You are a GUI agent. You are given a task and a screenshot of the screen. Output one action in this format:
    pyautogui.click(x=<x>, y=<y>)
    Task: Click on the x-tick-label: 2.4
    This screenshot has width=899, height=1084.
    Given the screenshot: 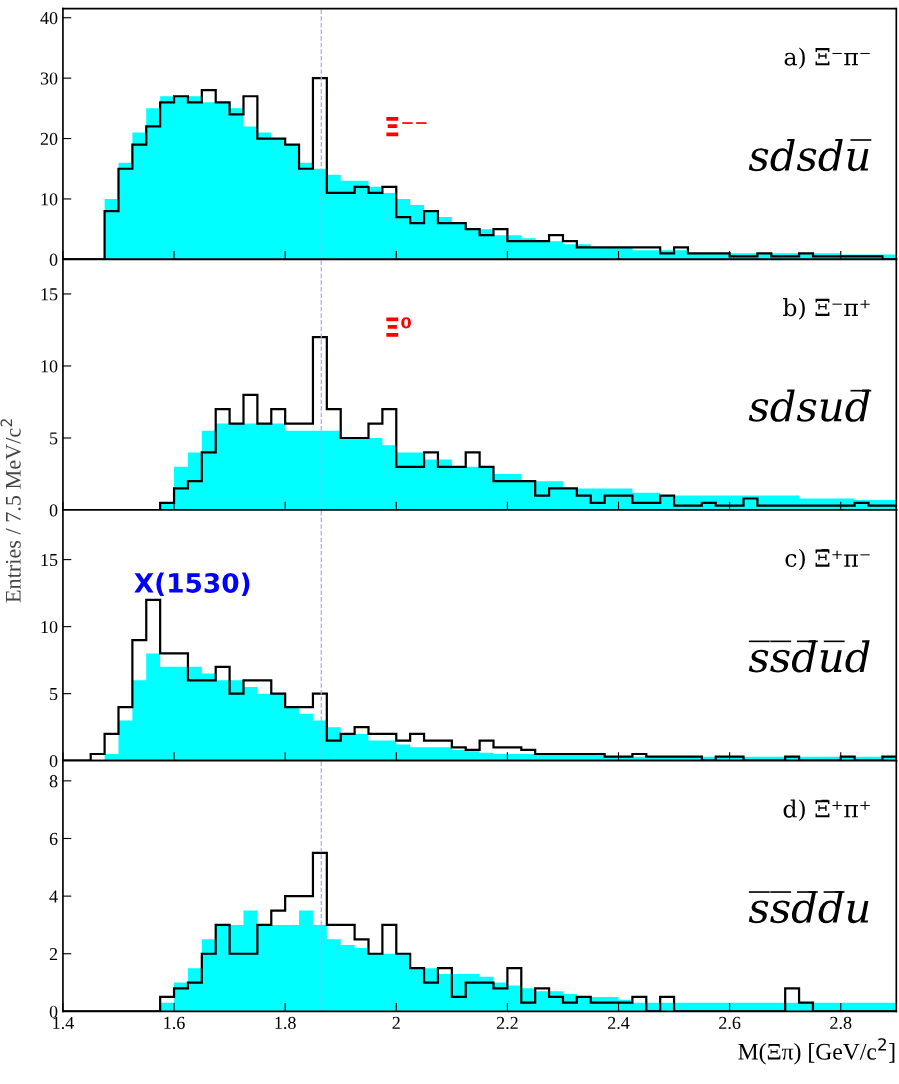 What is the action you would take?
    pyautogui.click(x=619, y=1023)
    